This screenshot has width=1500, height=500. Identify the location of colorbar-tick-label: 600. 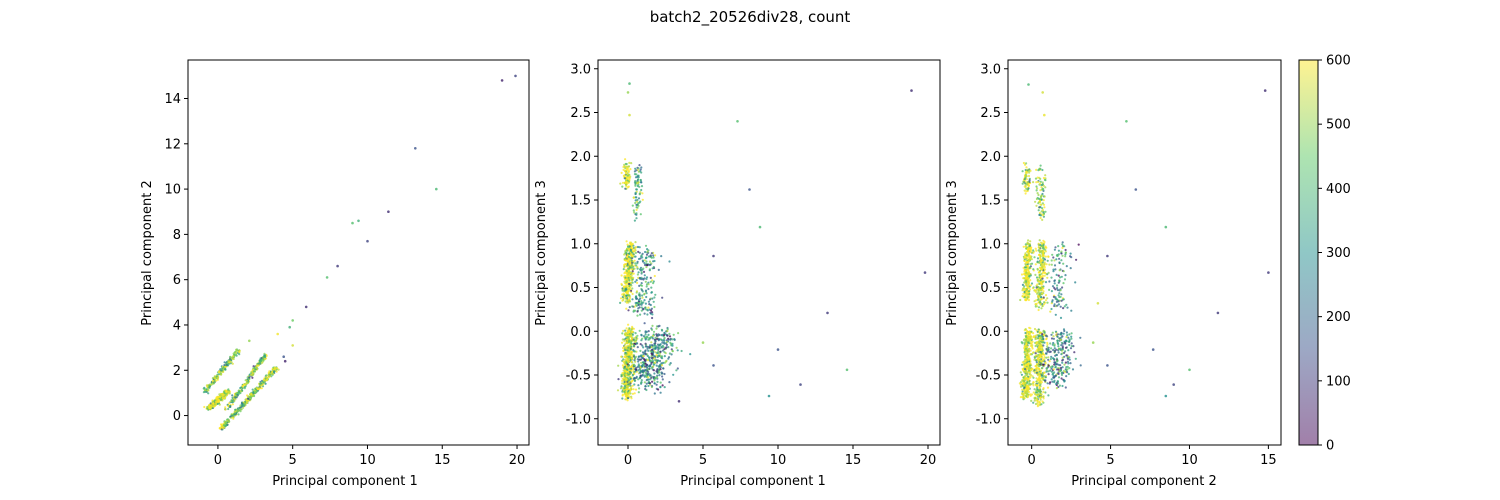
(1338, 61).